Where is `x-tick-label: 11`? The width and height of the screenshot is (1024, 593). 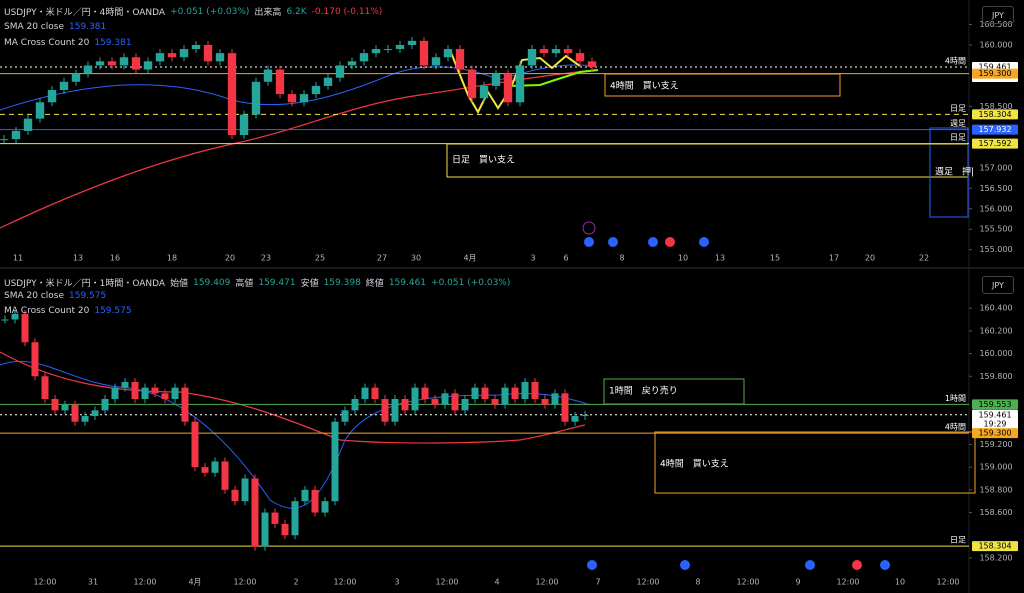 x-tick-label: 11 is located at coordinates (18, 258).